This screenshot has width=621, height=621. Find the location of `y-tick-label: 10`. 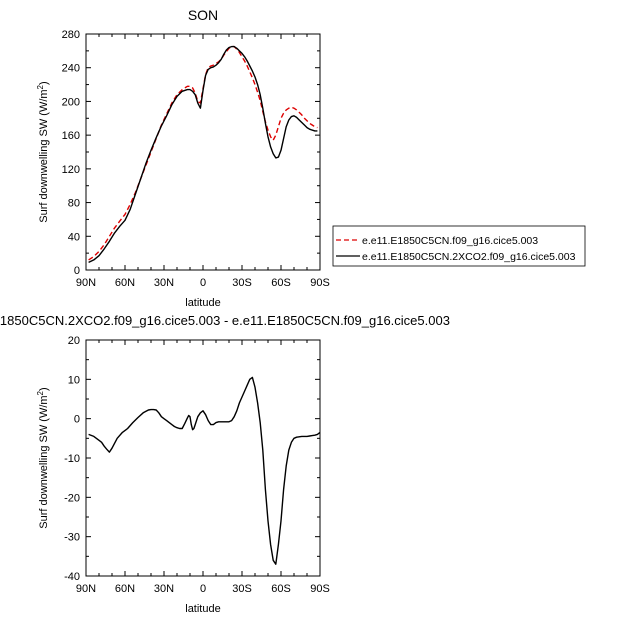

y-tick-label: 10 is located at coordinates (74, 380).